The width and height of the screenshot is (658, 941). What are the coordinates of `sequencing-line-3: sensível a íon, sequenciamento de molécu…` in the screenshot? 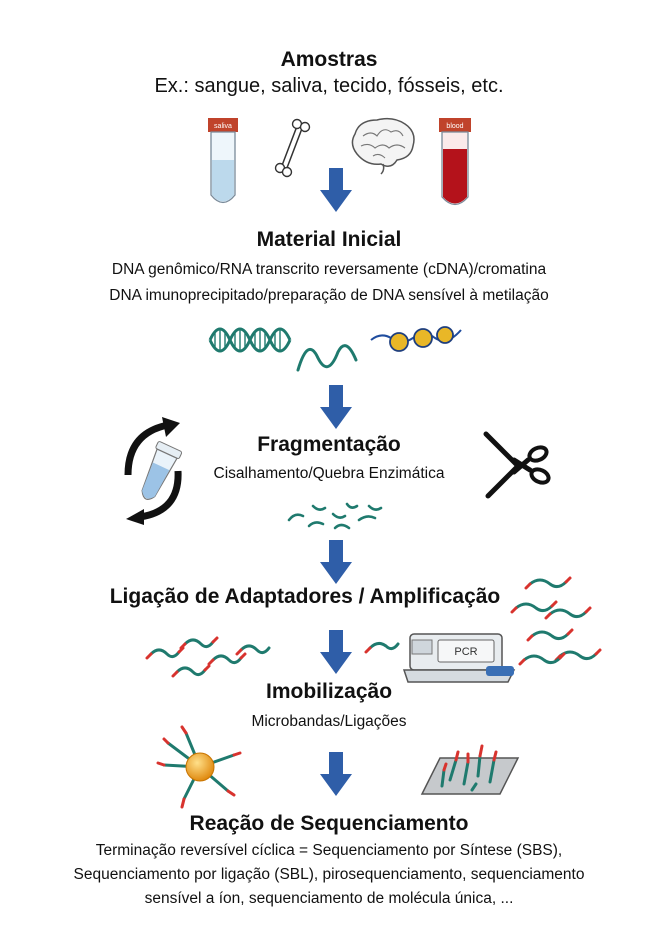 It's located at (329, 898).